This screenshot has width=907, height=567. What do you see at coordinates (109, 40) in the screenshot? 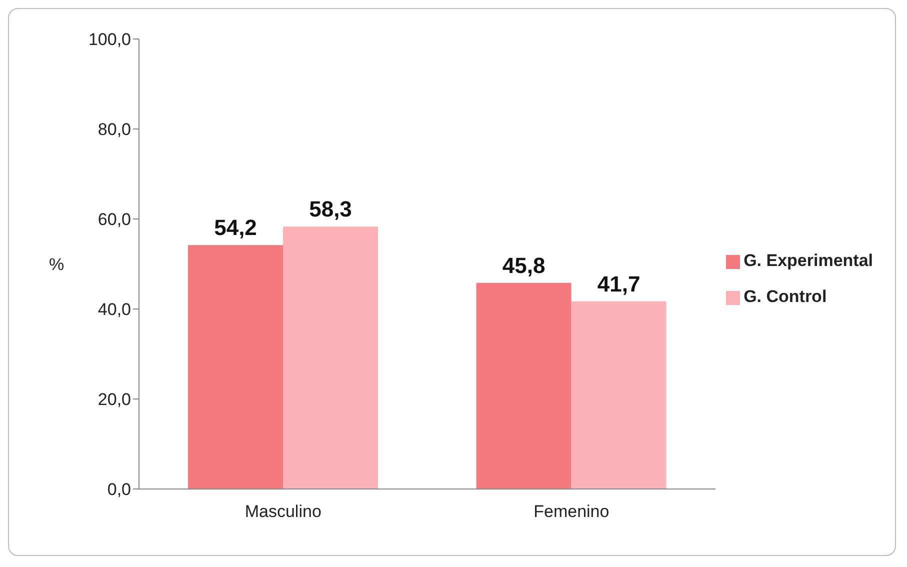
I see `y-tick-label: 100,0` at bounding box center [109, 40].